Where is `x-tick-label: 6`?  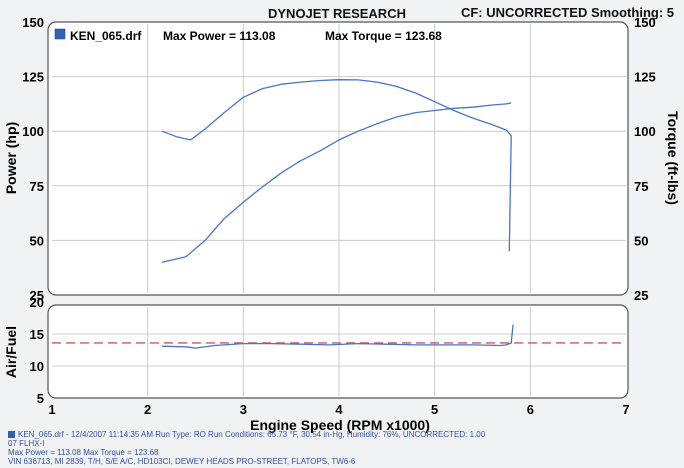 x-tick-label: 6 is located at coordinates (530, 409).